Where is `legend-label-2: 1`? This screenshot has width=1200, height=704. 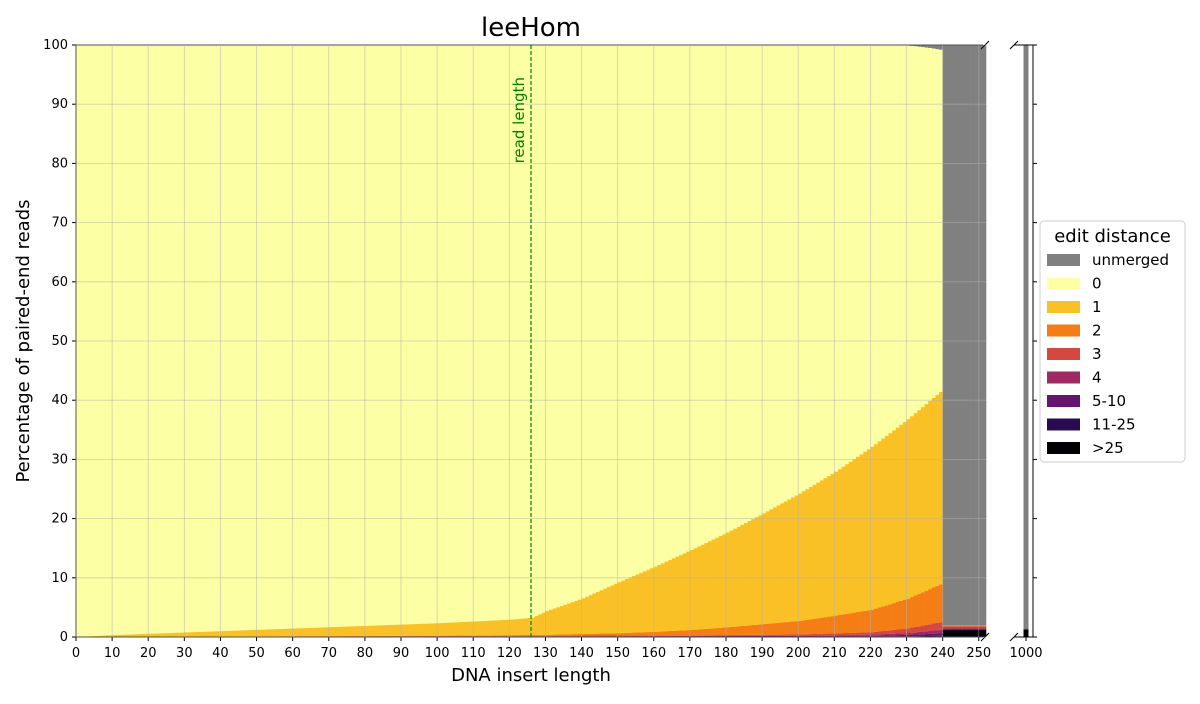 legend-label-2: 1 is located at coordinates (1097, 307).